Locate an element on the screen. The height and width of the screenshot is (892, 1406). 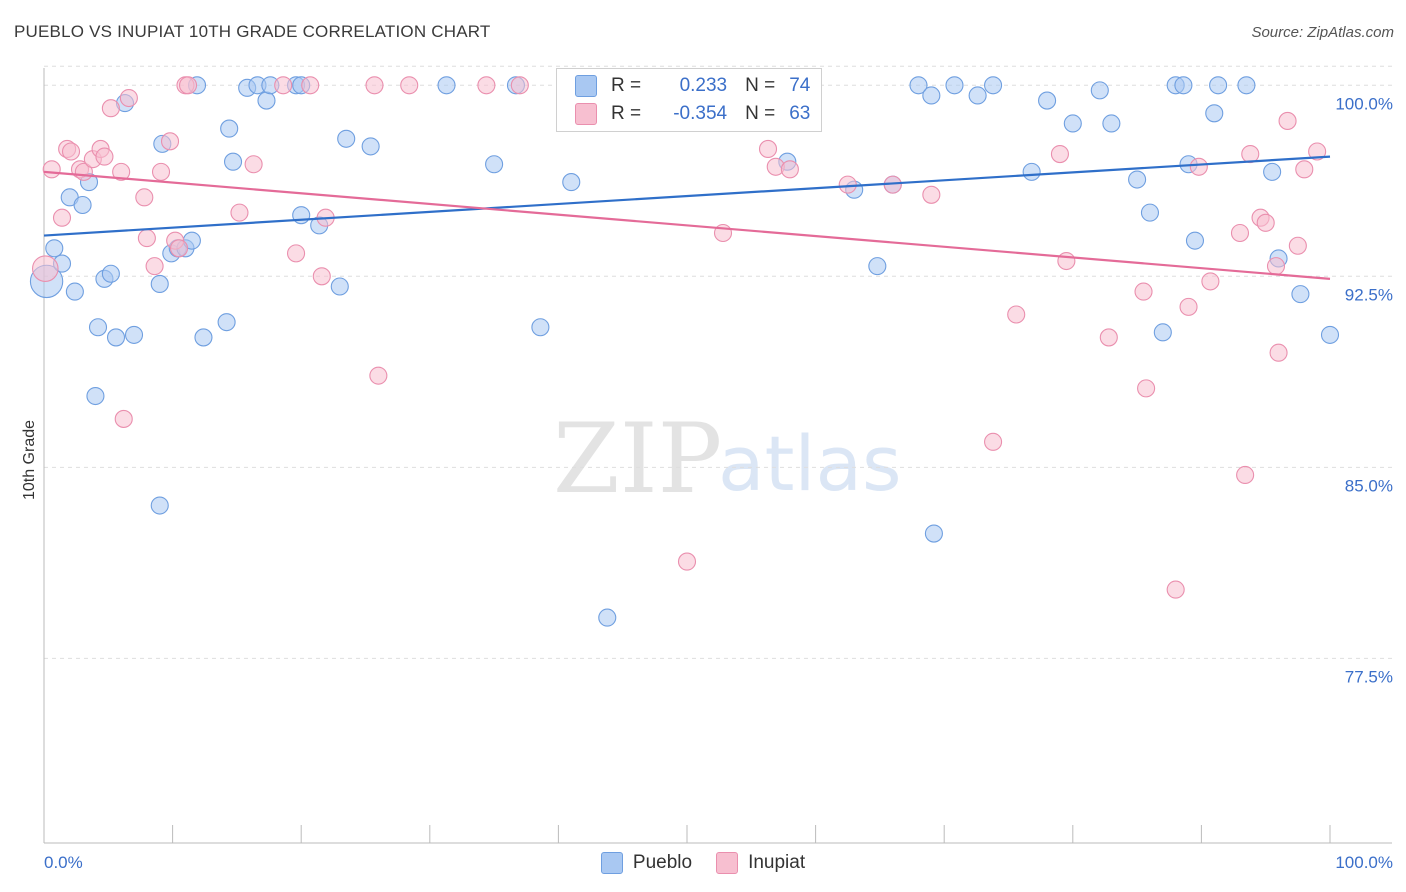
pueblo-trend-line is located at coordinates (687, 196).